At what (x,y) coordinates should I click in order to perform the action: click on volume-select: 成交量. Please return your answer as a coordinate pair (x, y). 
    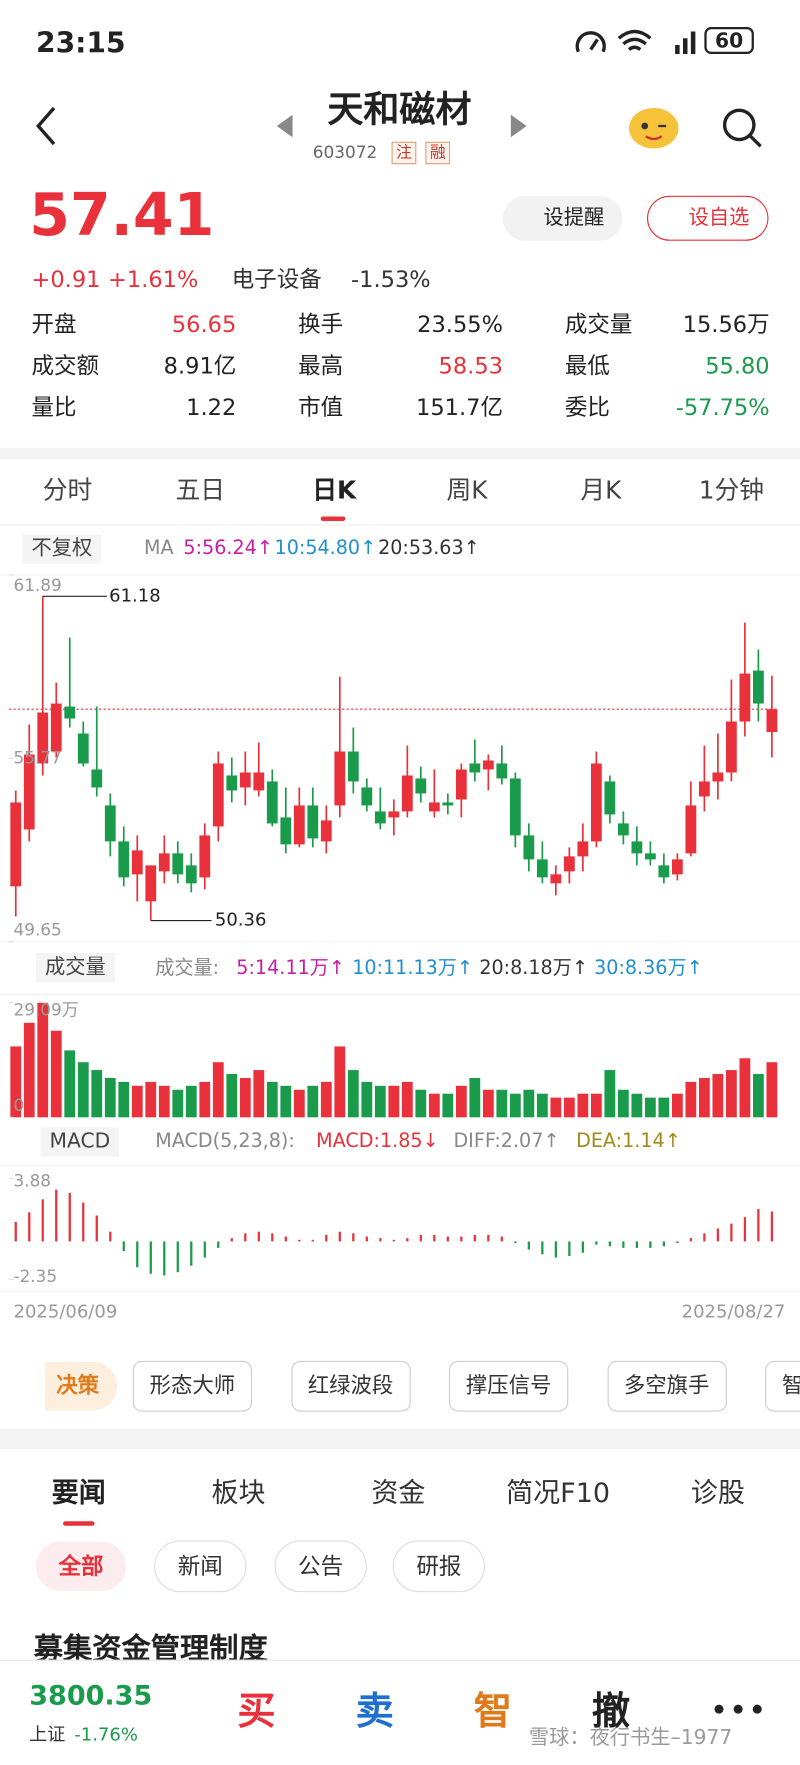
    Looking at the image, I should click on (75, 968).